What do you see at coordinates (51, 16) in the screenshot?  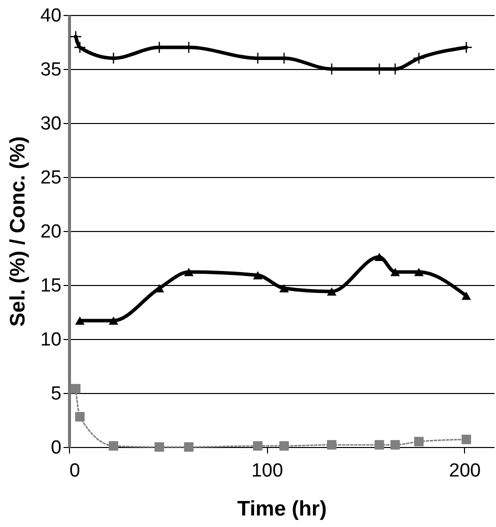 I see `y-tick-label: 40` at bounding box center [51, 16].